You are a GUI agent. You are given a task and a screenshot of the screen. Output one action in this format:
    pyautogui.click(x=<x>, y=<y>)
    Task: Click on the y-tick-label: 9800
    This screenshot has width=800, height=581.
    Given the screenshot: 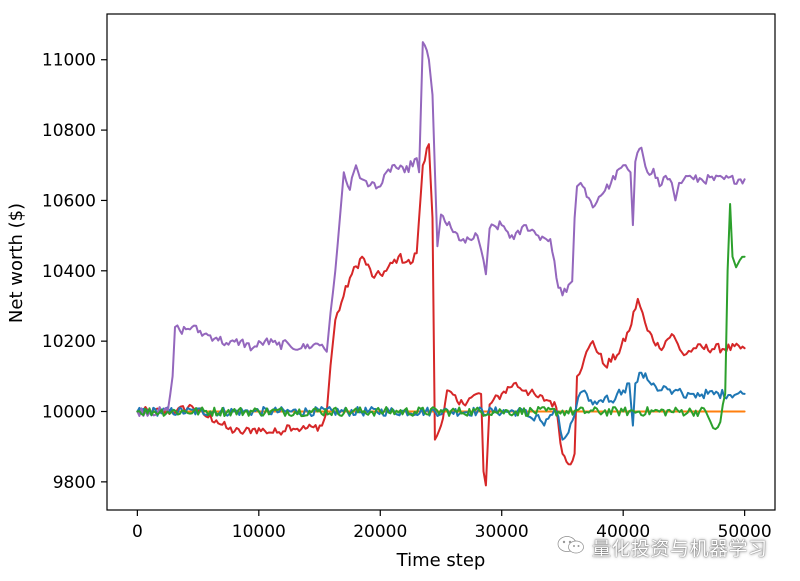 What is the action you would take?
    pyautogui.click(x=74, y=483)
    